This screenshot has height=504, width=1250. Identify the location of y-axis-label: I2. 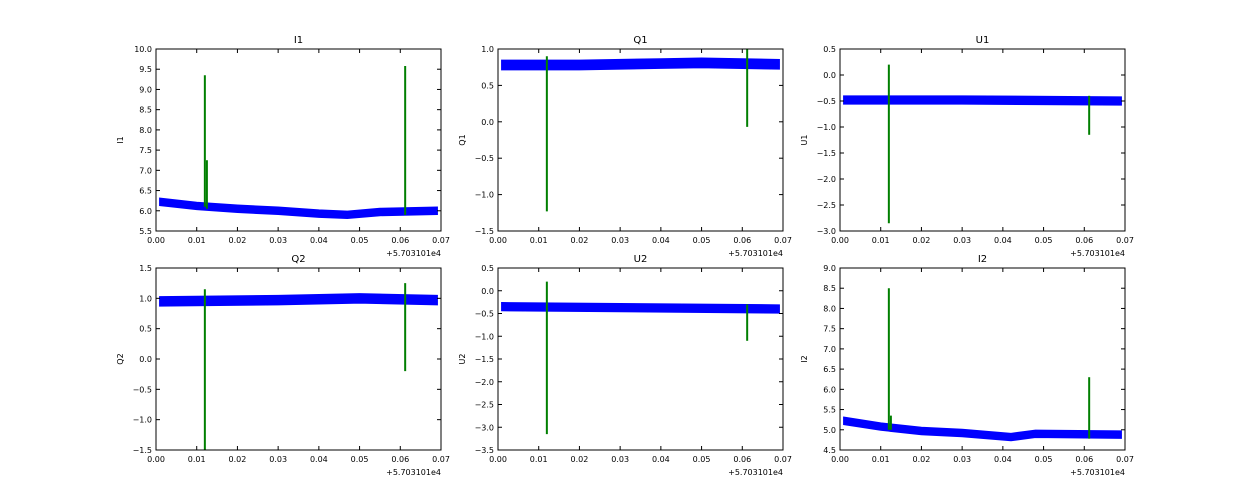
(804, 358).